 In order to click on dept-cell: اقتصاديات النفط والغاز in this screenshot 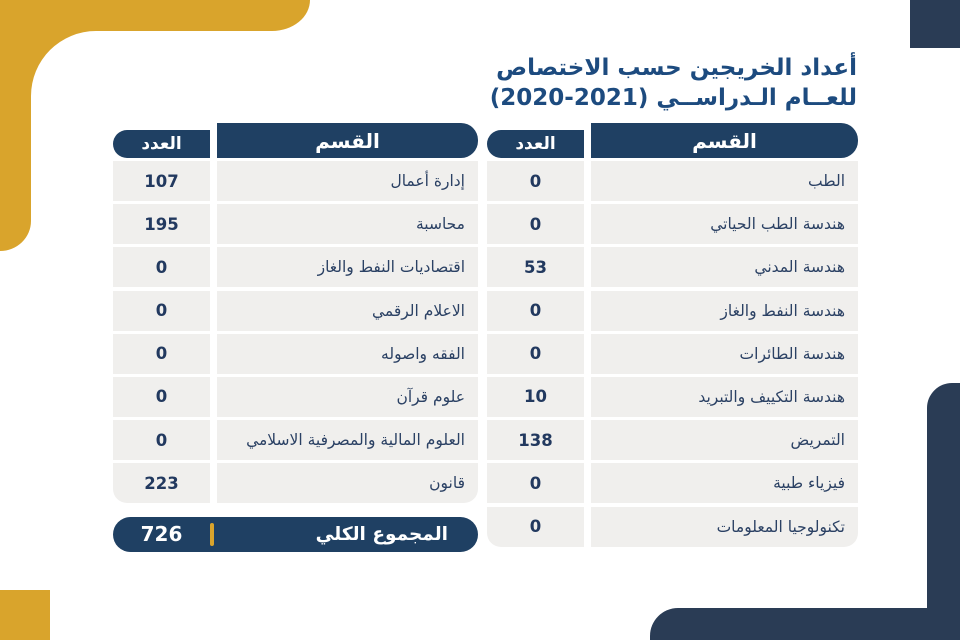, I will do `click(347, 267)`.